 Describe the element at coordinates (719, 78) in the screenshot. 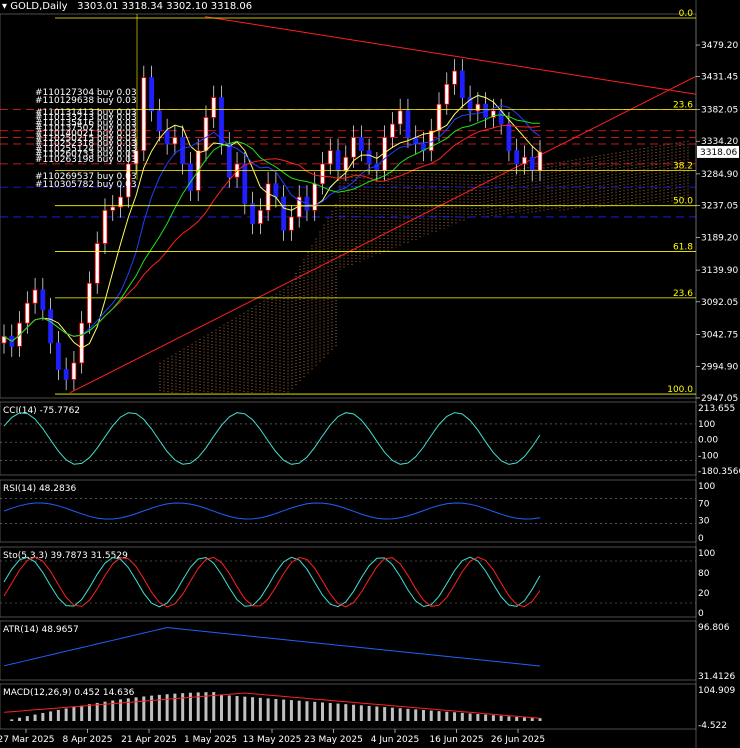

I see `price-axis-label: 3431.45` at that location.